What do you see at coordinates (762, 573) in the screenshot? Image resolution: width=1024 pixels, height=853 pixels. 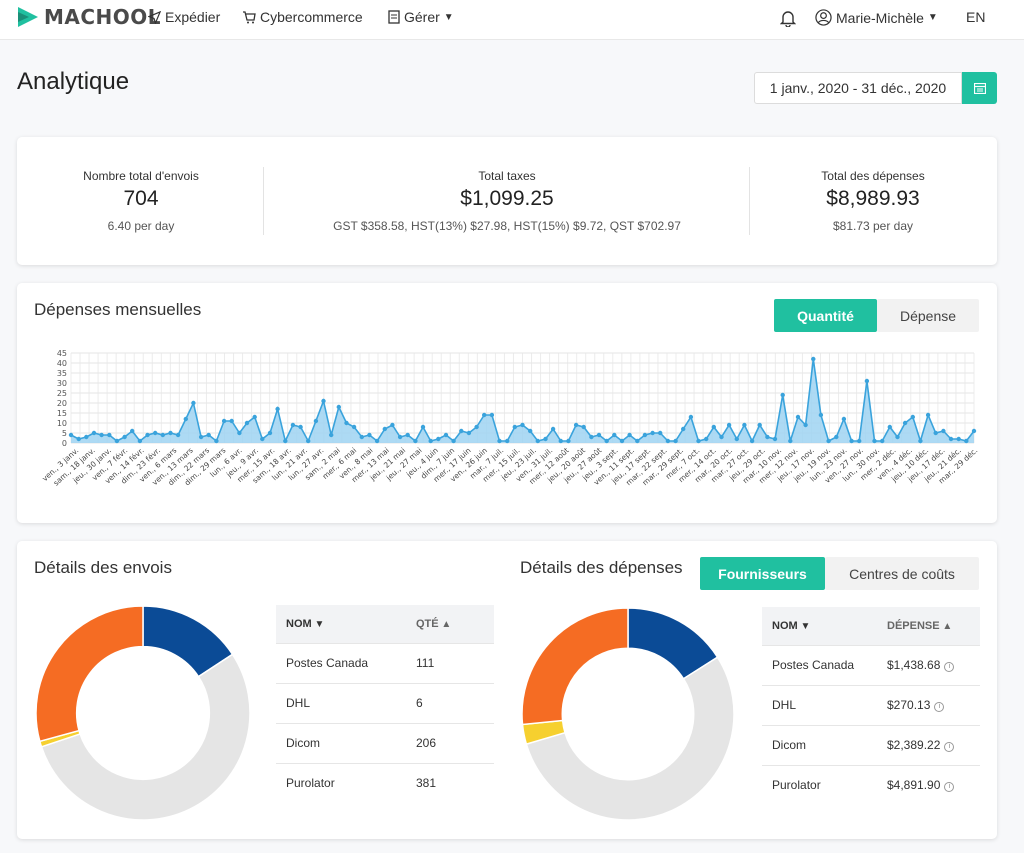 I see `toggle-fournisseurs: Fournisseurs` at bounding box center [762, 573].